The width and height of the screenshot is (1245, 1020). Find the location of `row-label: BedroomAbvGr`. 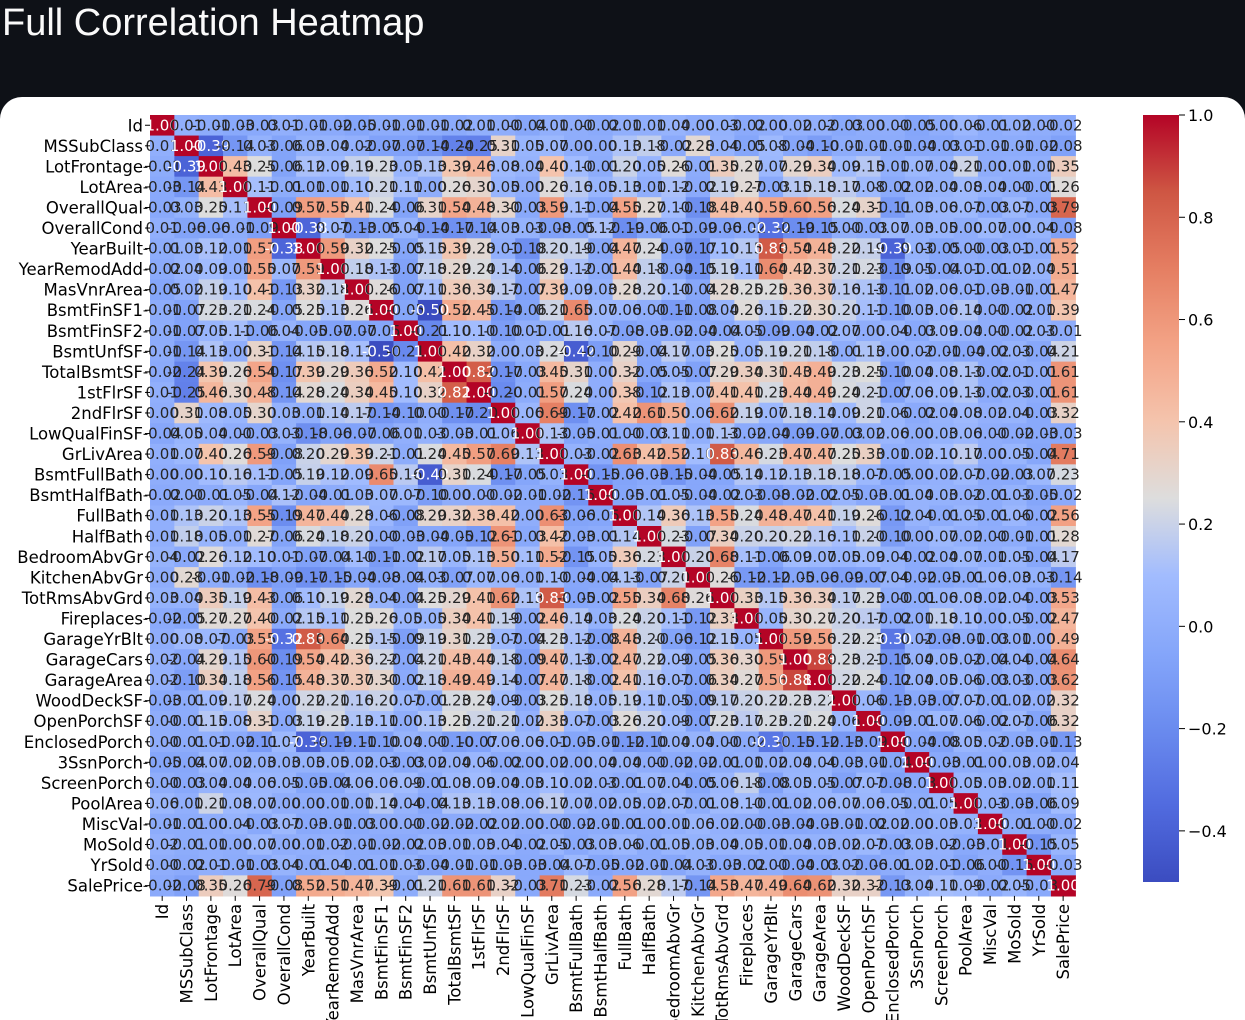

row-label: BedroomAbvGr is located at coordinates (80, 557).